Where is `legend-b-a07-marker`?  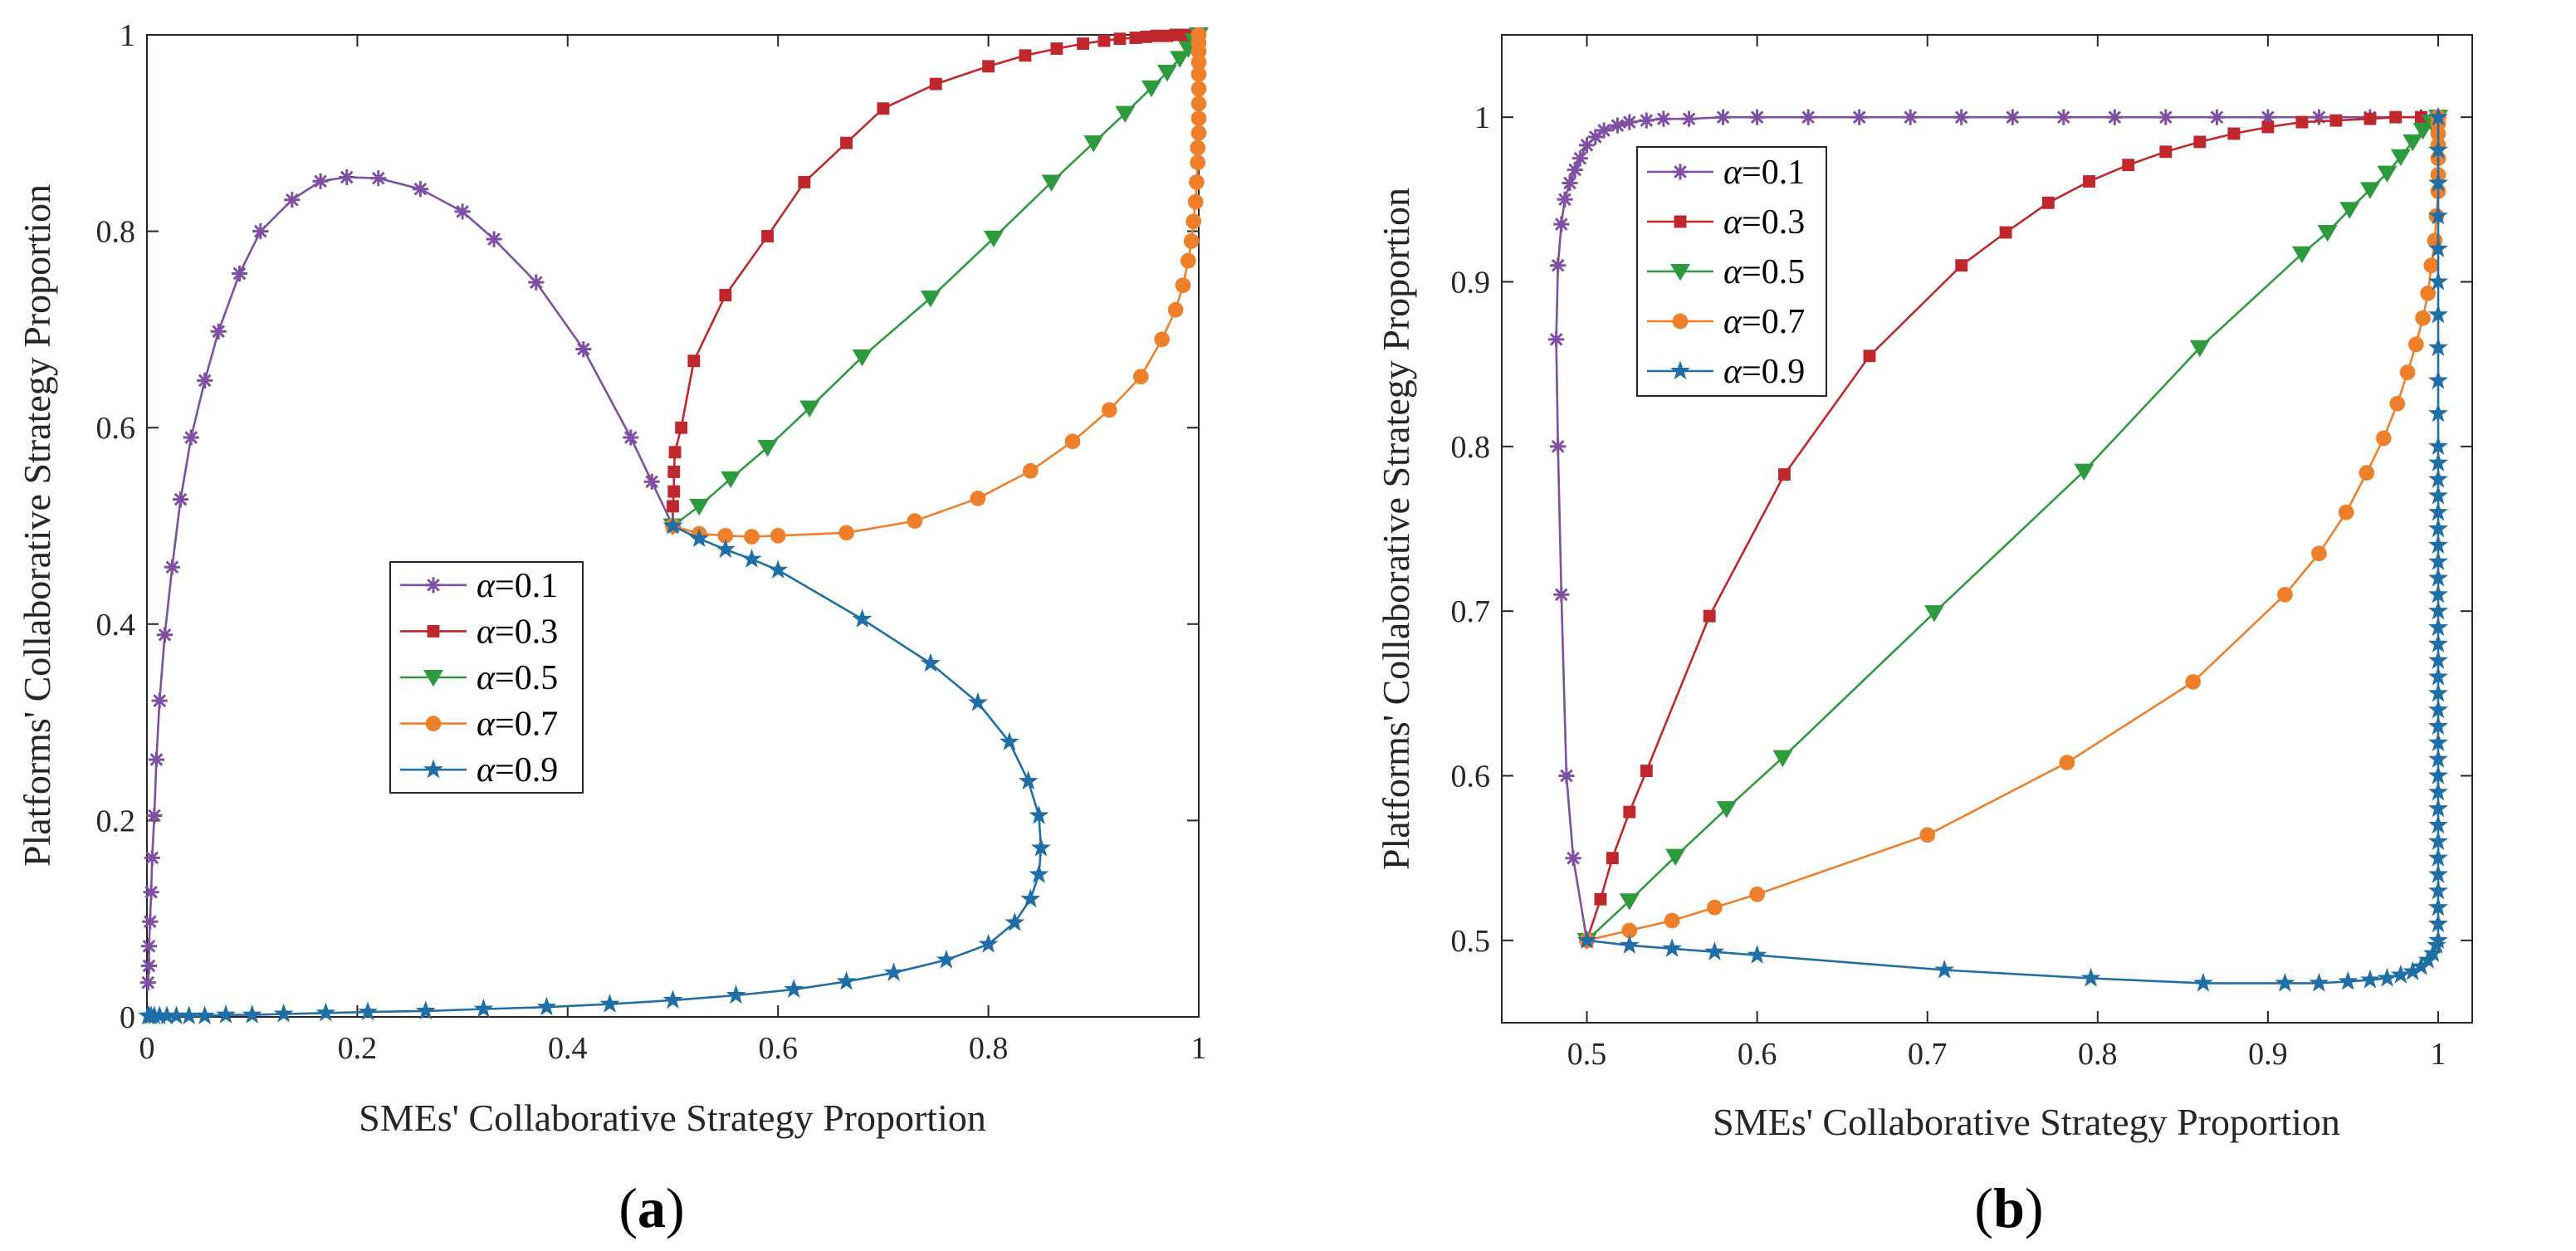
legend-b-a07-marker is located at coordinates (1680, 321).